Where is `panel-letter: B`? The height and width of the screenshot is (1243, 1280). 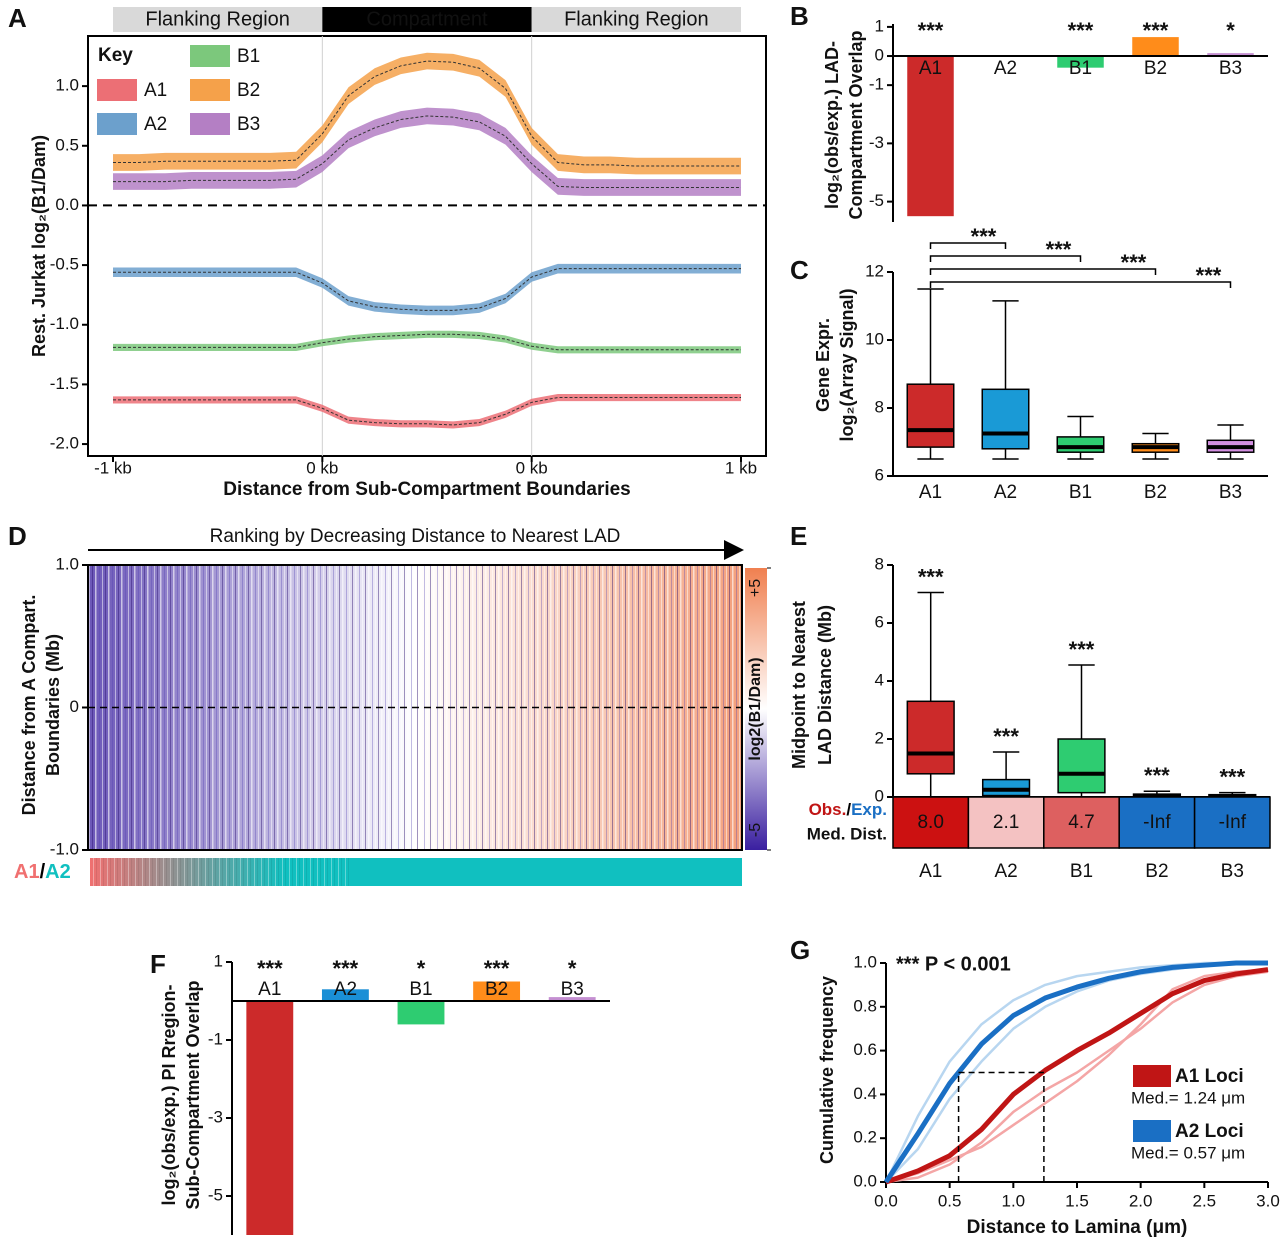
panel-letter: B is located at coordinates (799, 16).